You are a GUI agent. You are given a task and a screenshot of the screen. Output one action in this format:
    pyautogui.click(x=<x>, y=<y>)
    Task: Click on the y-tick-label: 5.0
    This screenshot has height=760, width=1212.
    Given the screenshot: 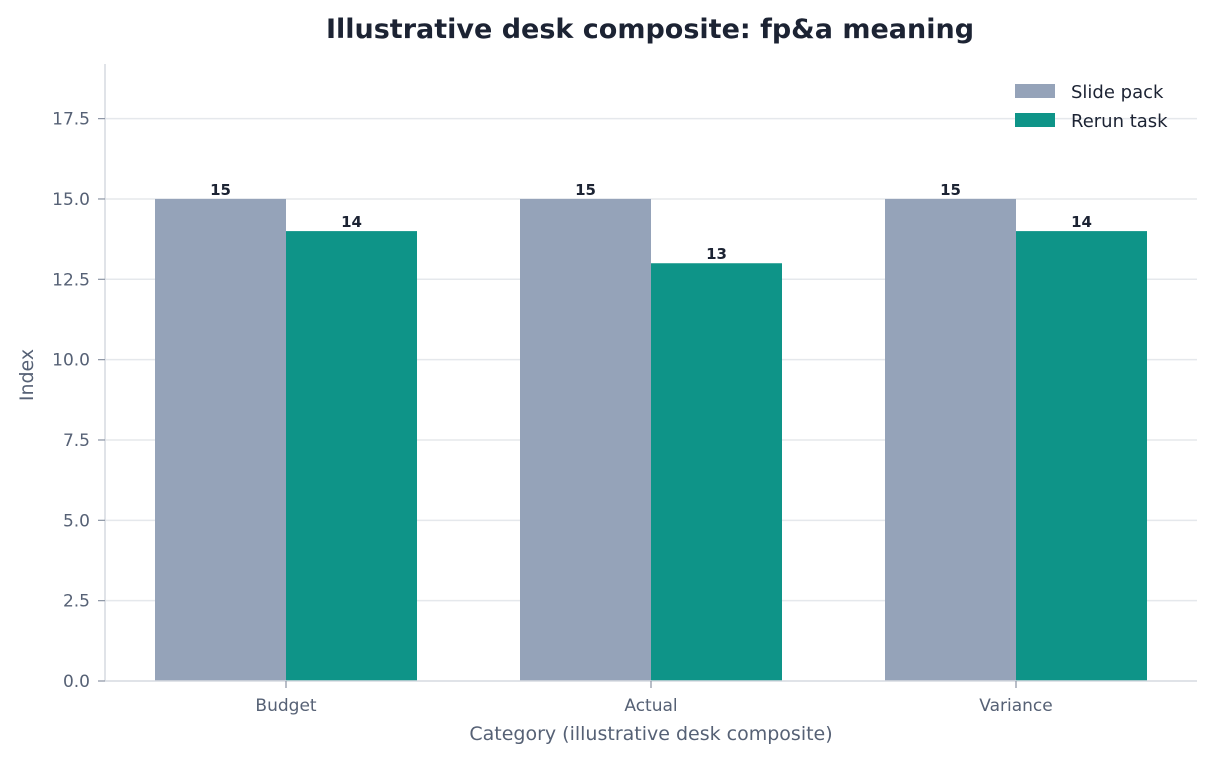 What is the action you would take?
    pyautogui.click(x=76, y=521)
    